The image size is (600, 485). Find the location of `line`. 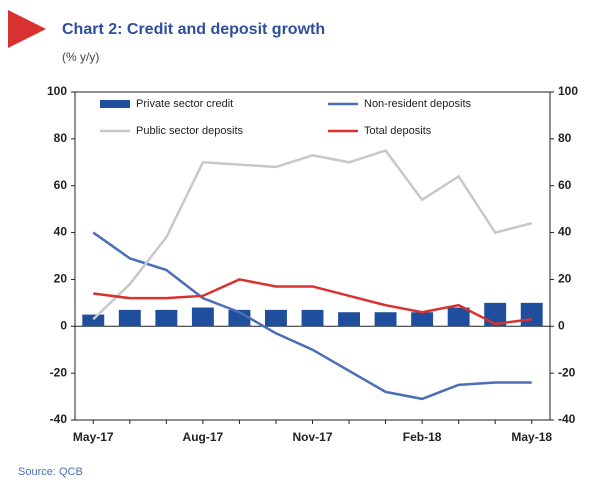

line is located at coordinates (312, 302).